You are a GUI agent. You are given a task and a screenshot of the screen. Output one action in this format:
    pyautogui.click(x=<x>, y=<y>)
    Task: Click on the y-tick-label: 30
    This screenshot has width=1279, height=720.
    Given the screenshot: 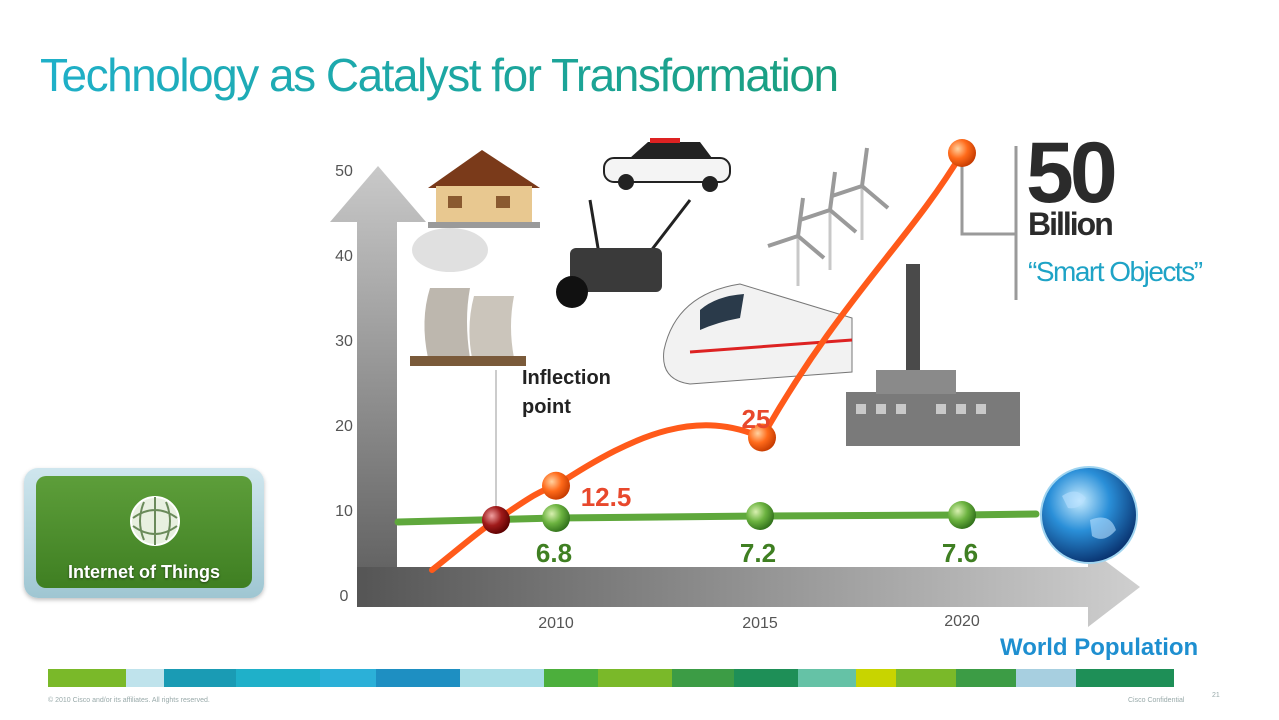 What is the action you would take?
    pyautogui.click(x=344, y=341)
    